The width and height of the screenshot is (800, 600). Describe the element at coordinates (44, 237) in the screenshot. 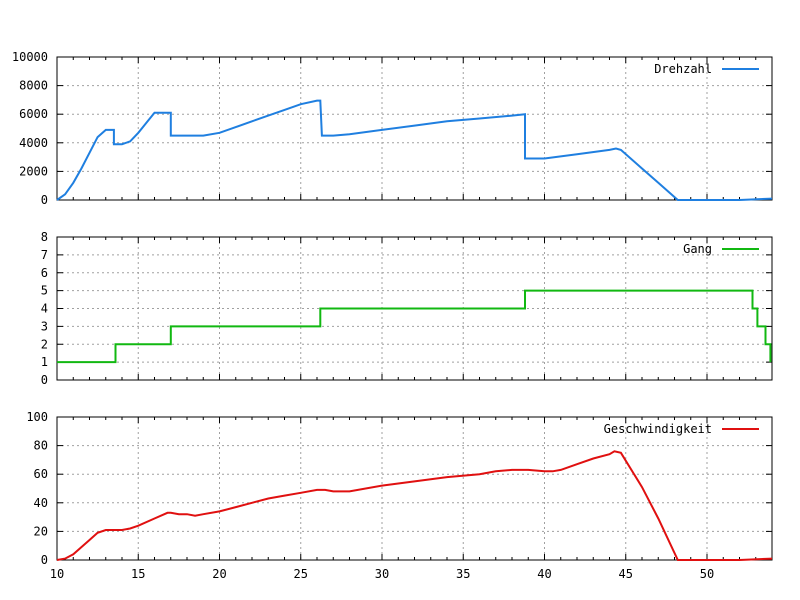

I see `y-tick-label: 8` at that location.